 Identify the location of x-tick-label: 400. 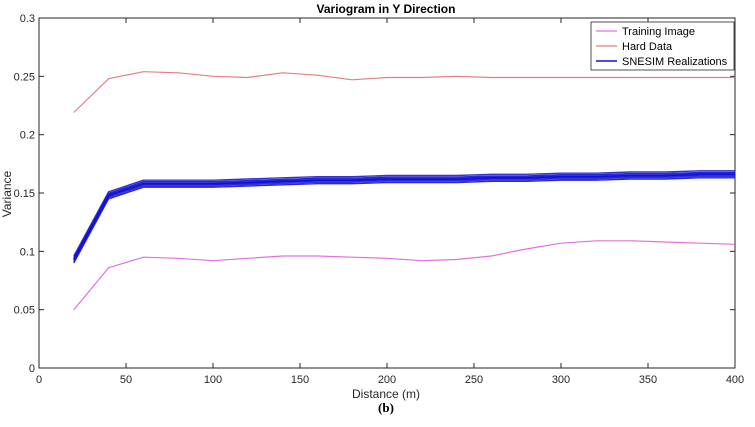
(735, 380).